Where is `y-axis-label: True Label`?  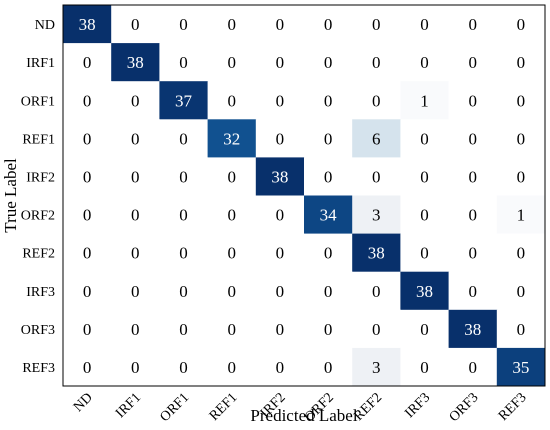
y-axis-label: True Label is located at coordinates (10, 195).